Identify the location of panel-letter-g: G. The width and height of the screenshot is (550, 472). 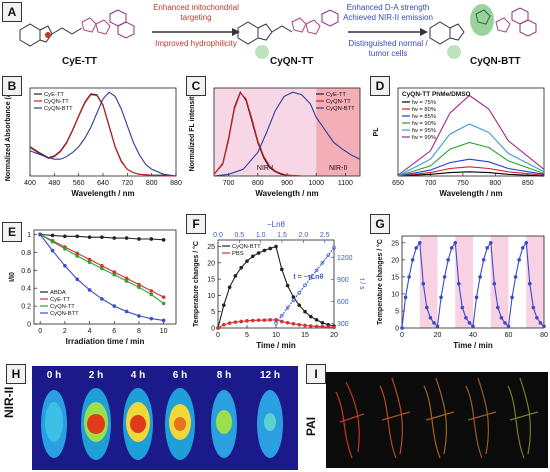
(380, 224).